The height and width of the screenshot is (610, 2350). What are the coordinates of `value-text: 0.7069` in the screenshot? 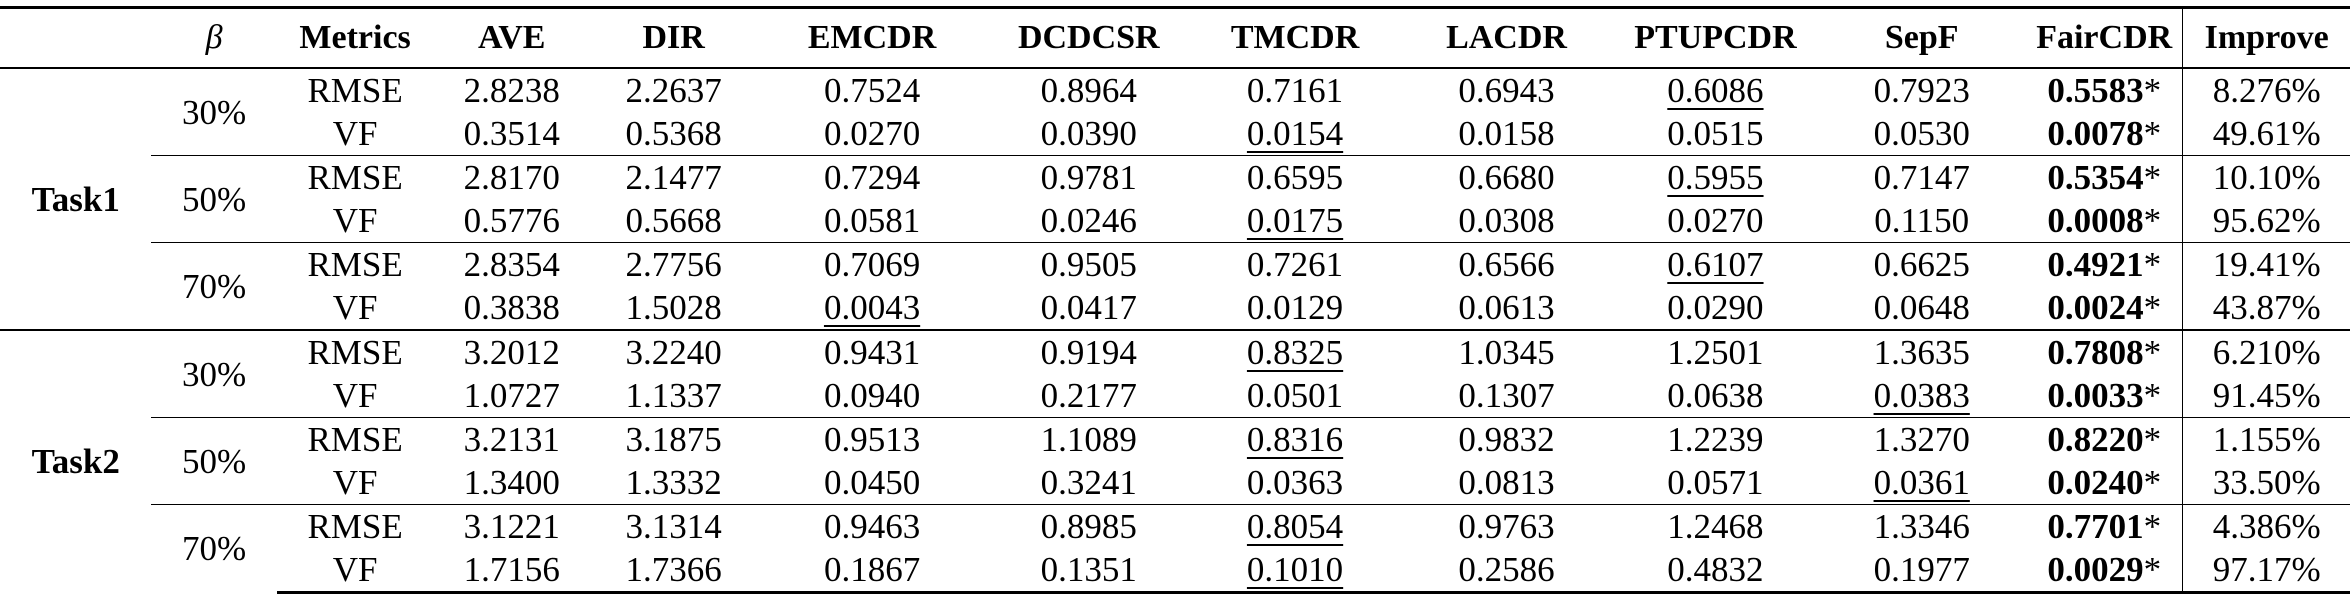 It's located at (872, 264).